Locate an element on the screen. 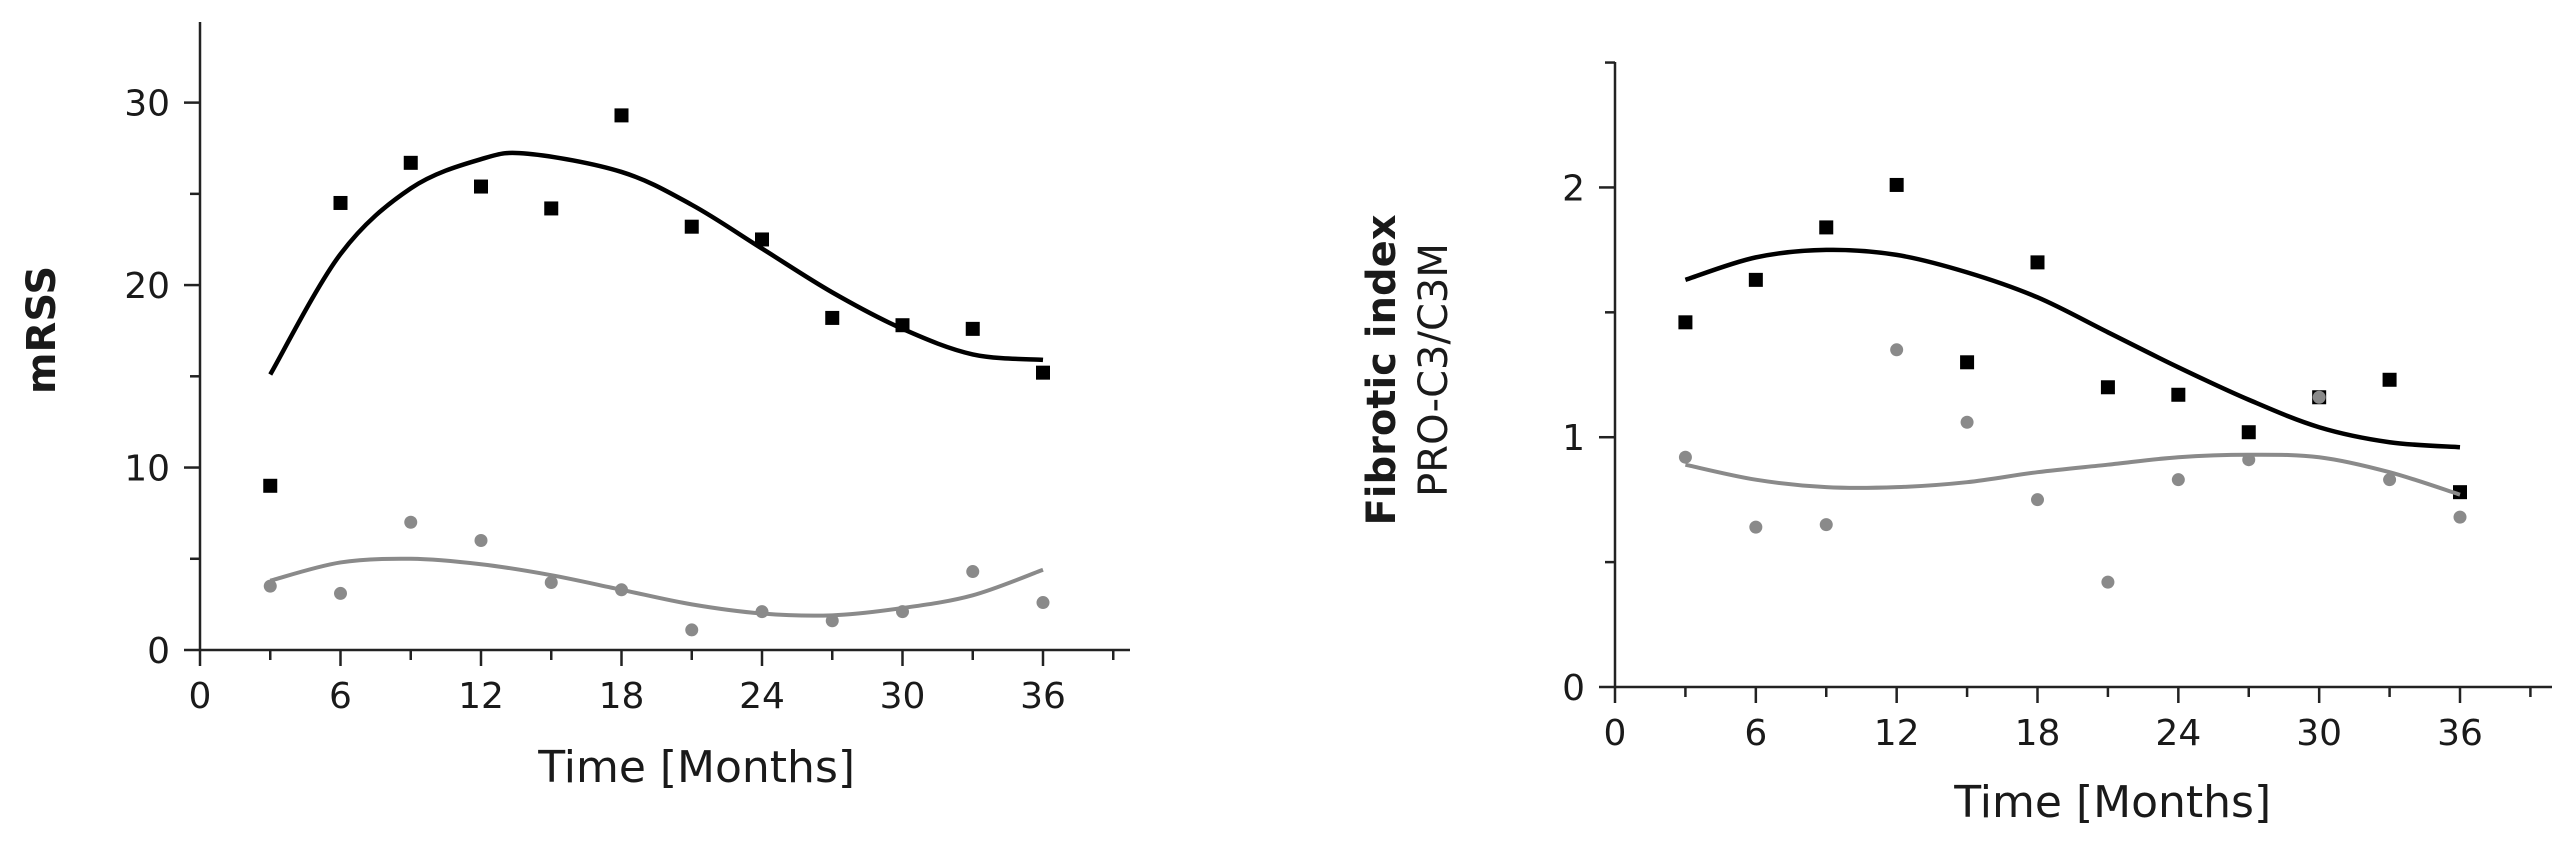  y-tick-label: 30 is located at coordinates (147, 104).